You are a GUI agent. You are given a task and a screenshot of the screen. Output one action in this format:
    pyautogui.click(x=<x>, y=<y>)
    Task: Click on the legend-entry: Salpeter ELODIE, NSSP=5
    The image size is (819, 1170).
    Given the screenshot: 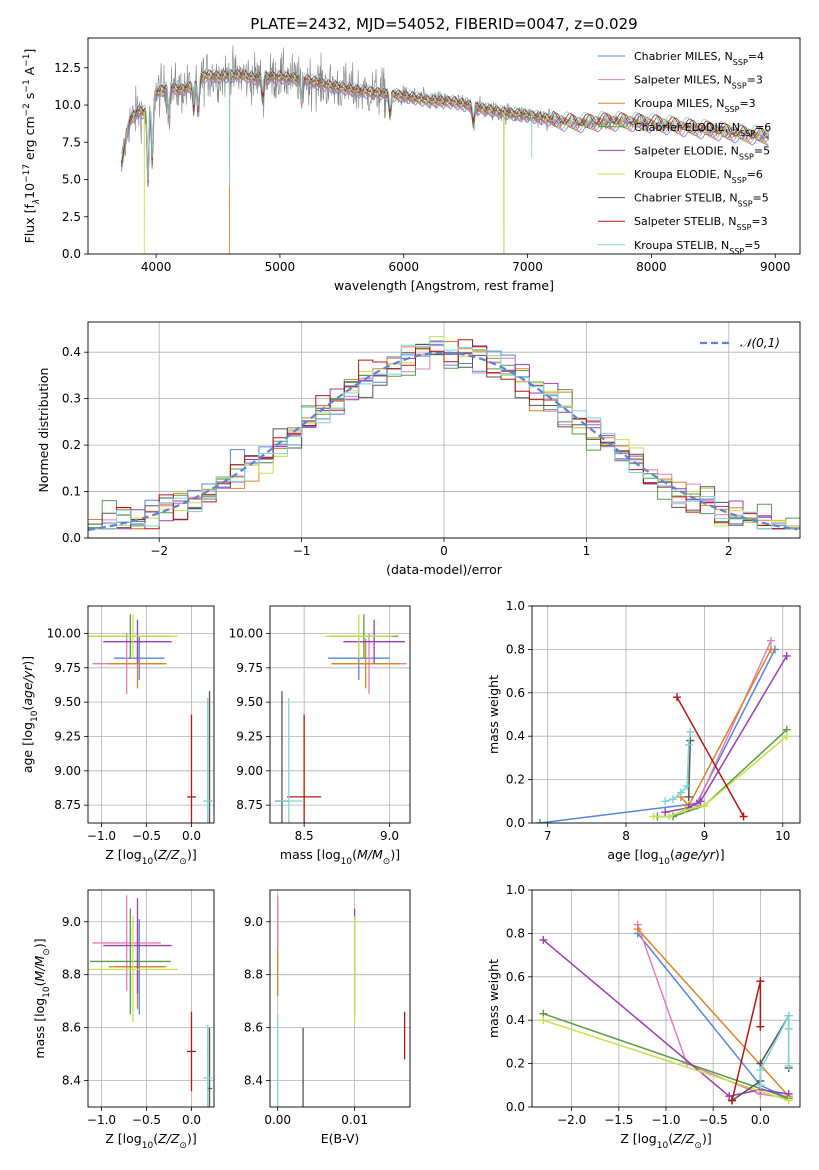 What is the action you would take?
    pyautogui.click(x=702, y=152)
    